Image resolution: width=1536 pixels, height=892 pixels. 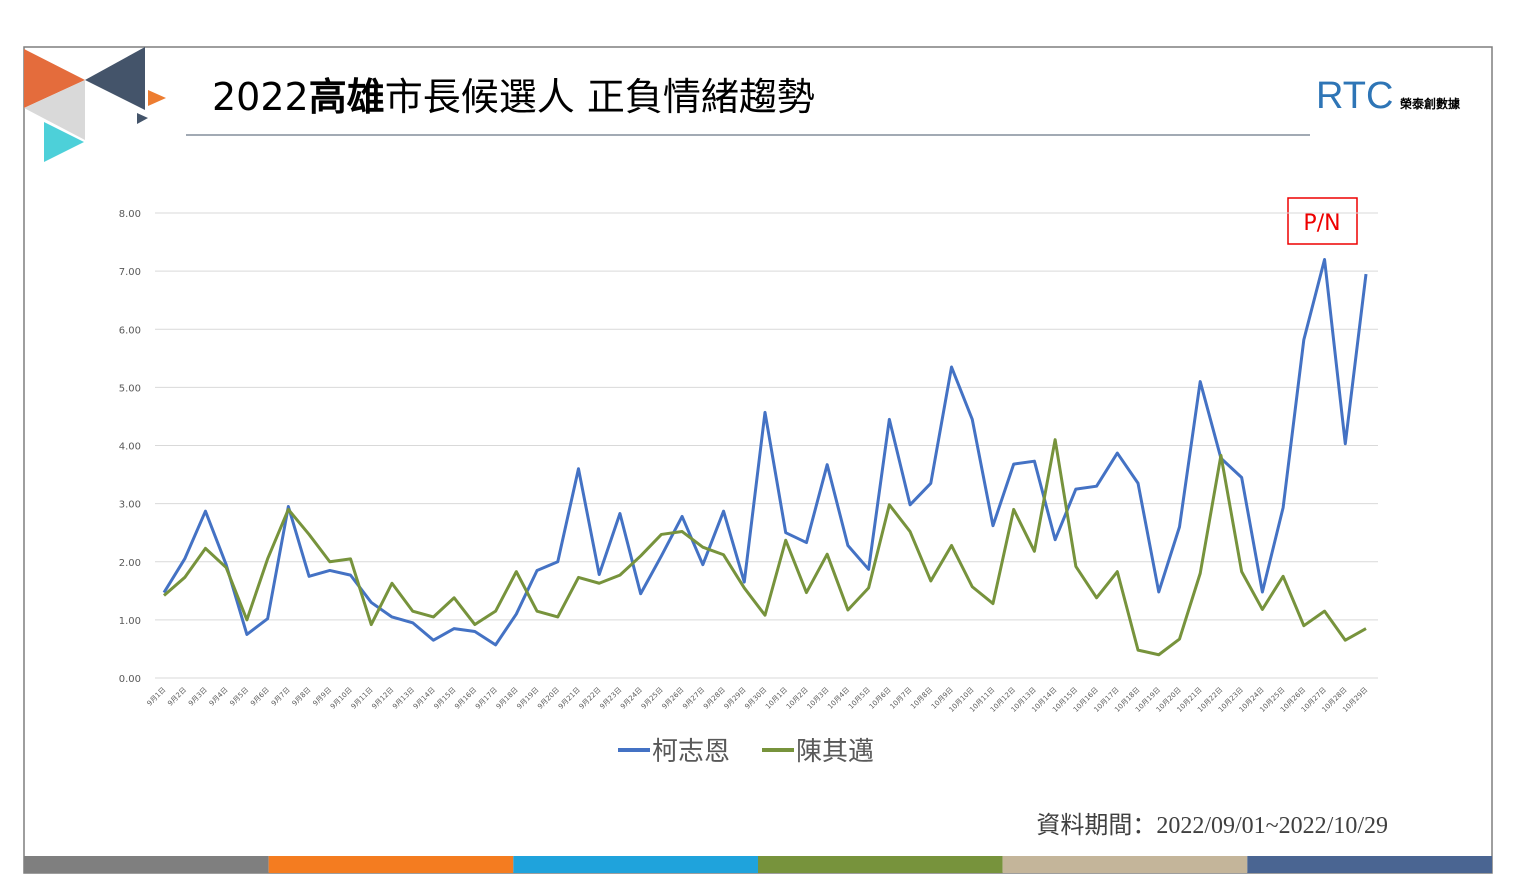 I want to click on annotation-box, so click(x=1322, y=221).